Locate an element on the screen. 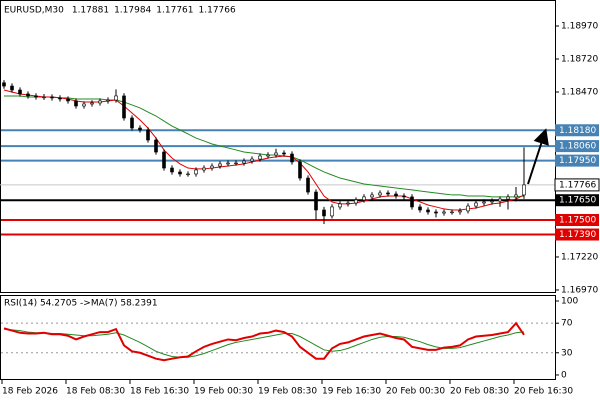  header-value: 1.17984 is located at coordinates (132, 11).